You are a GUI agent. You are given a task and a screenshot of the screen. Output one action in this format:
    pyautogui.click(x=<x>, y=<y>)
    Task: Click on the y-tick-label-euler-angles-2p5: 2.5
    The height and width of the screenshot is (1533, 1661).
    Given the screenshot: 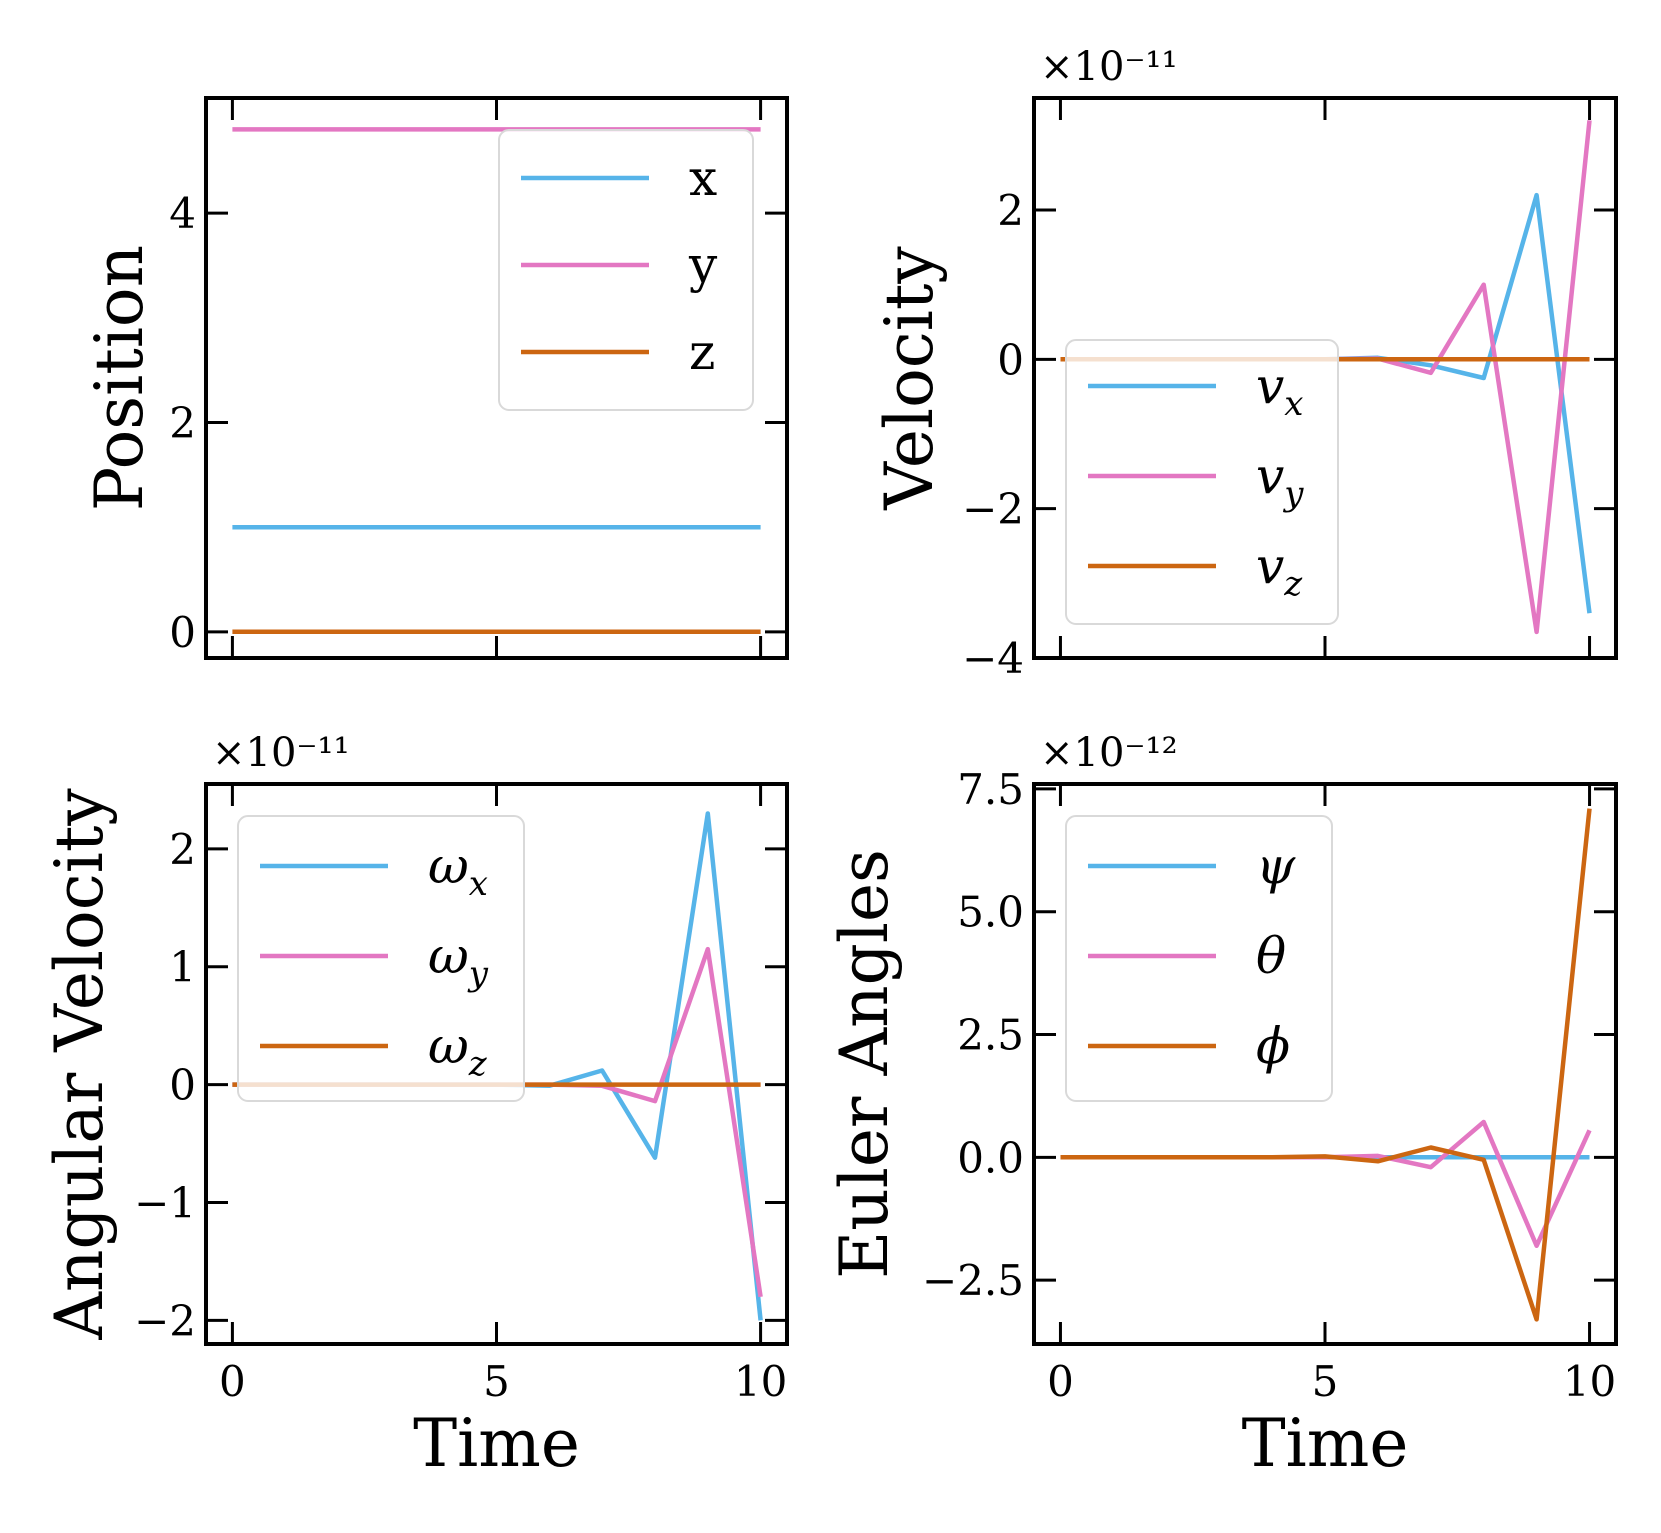 What is the action you would take?
    pyautogui.click(x=990, y=1035)
    